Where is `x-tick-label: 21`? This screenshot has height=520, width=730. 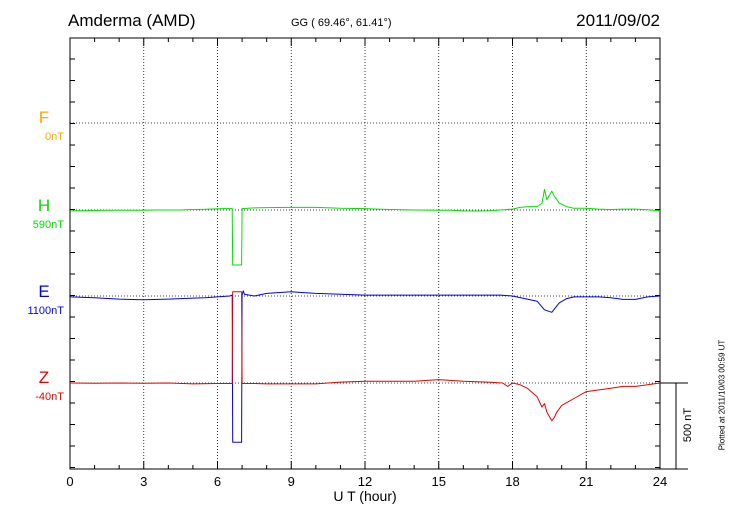
x-tick-label: 21 is located at coordinates (586, 481).